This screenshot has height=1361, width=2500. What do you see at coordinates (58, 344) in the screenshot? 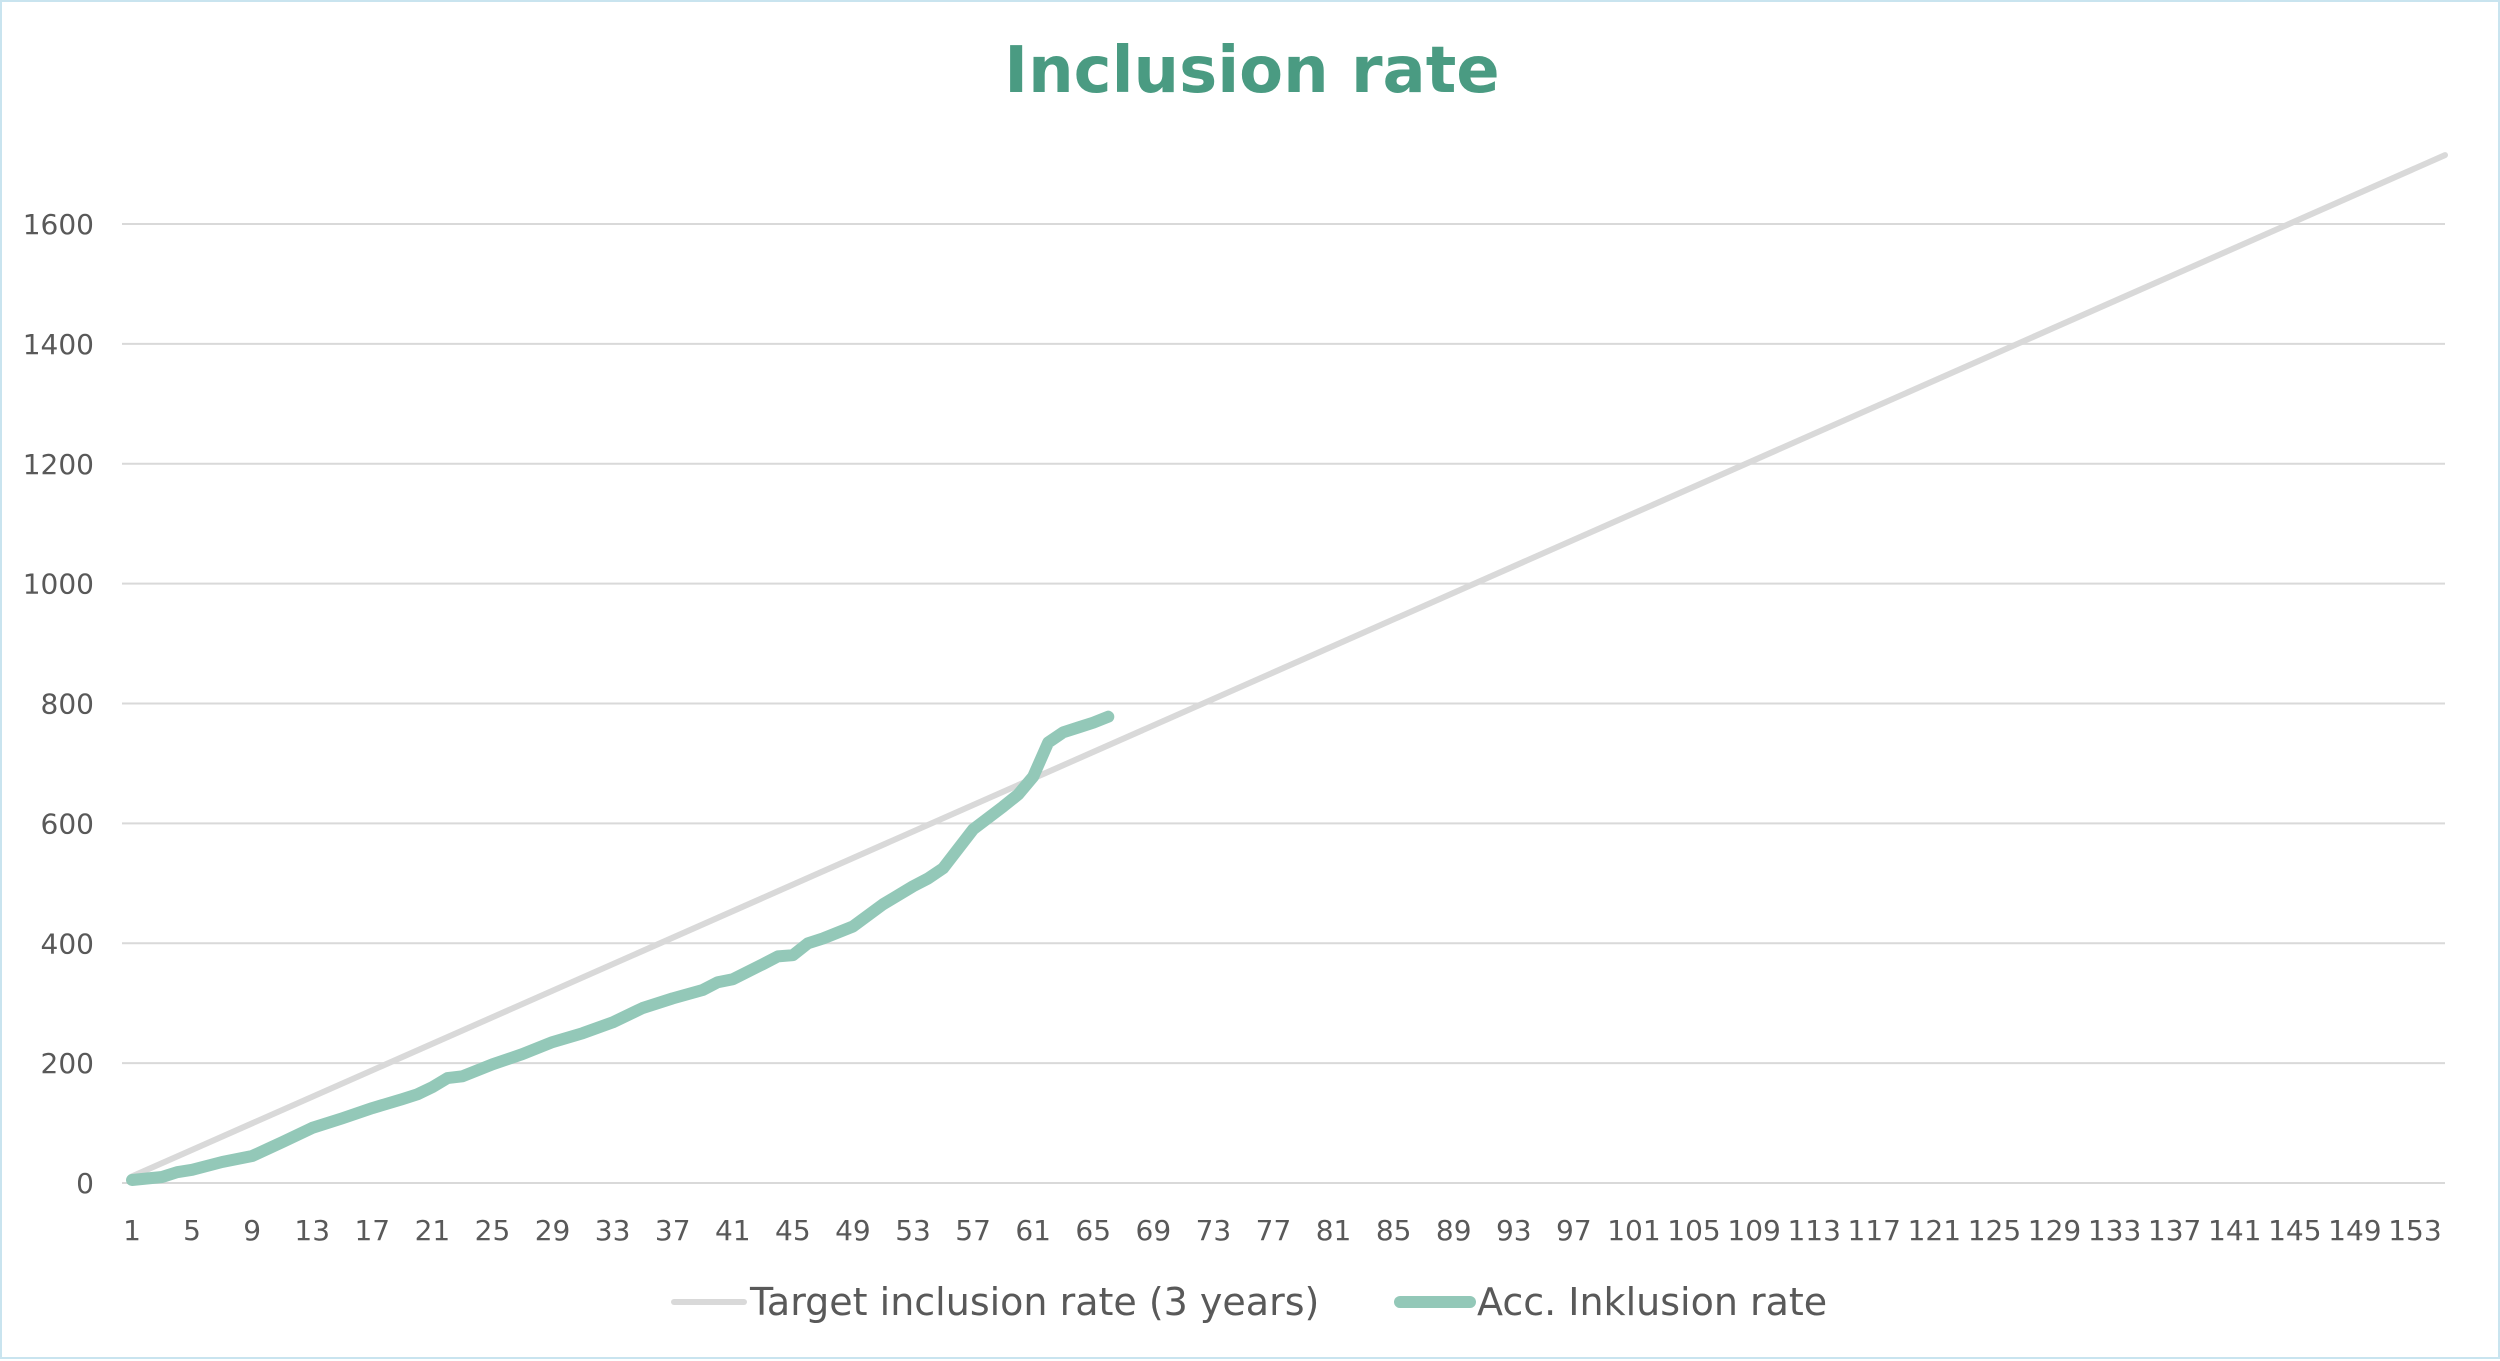
I see `y-tick-label: 1400` at bounding box center [58, 344].